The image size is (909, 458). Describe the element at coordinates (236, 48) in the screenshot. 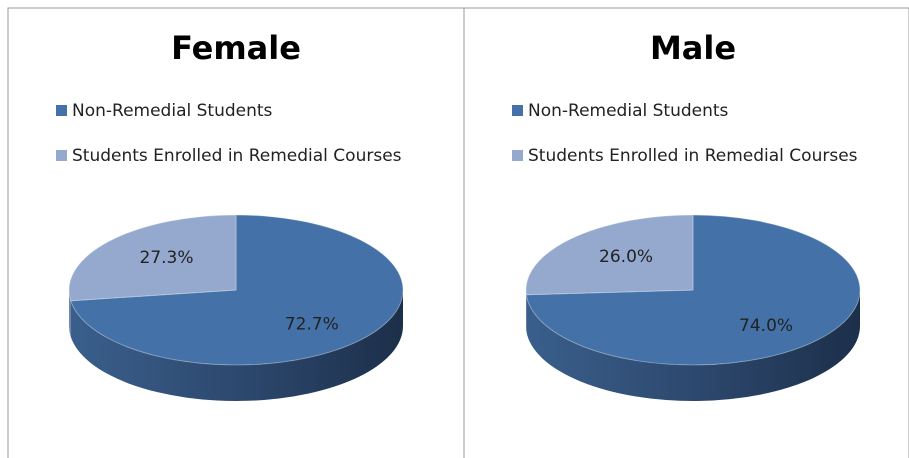

I see `chart-title: Female` at that location.